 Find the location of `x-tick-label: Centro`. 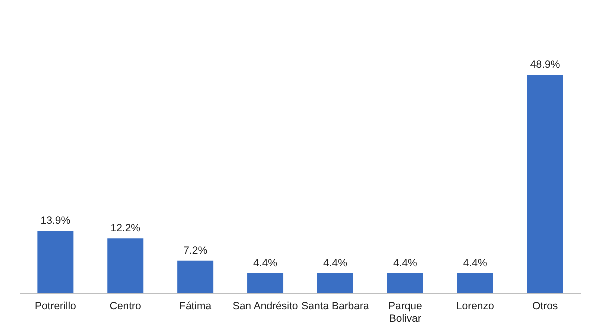

x-tick-label: Centro is located at coordinates (126, 306).